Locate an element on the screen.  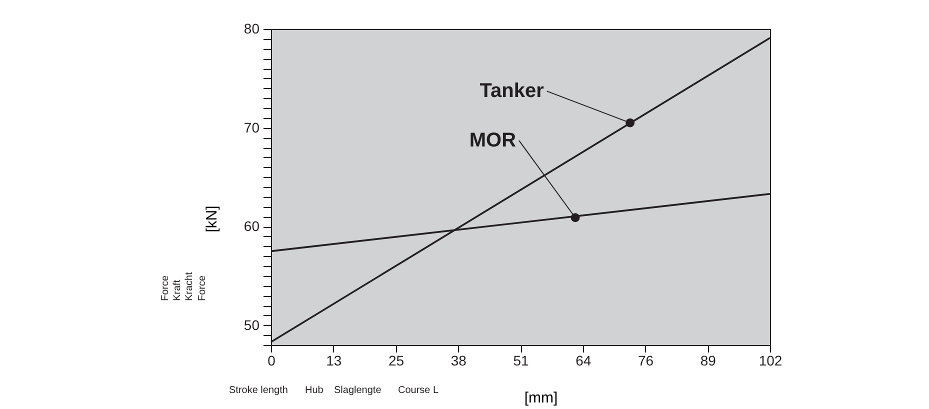
x-tick-label: 0 is located at coordinates (272, 360).